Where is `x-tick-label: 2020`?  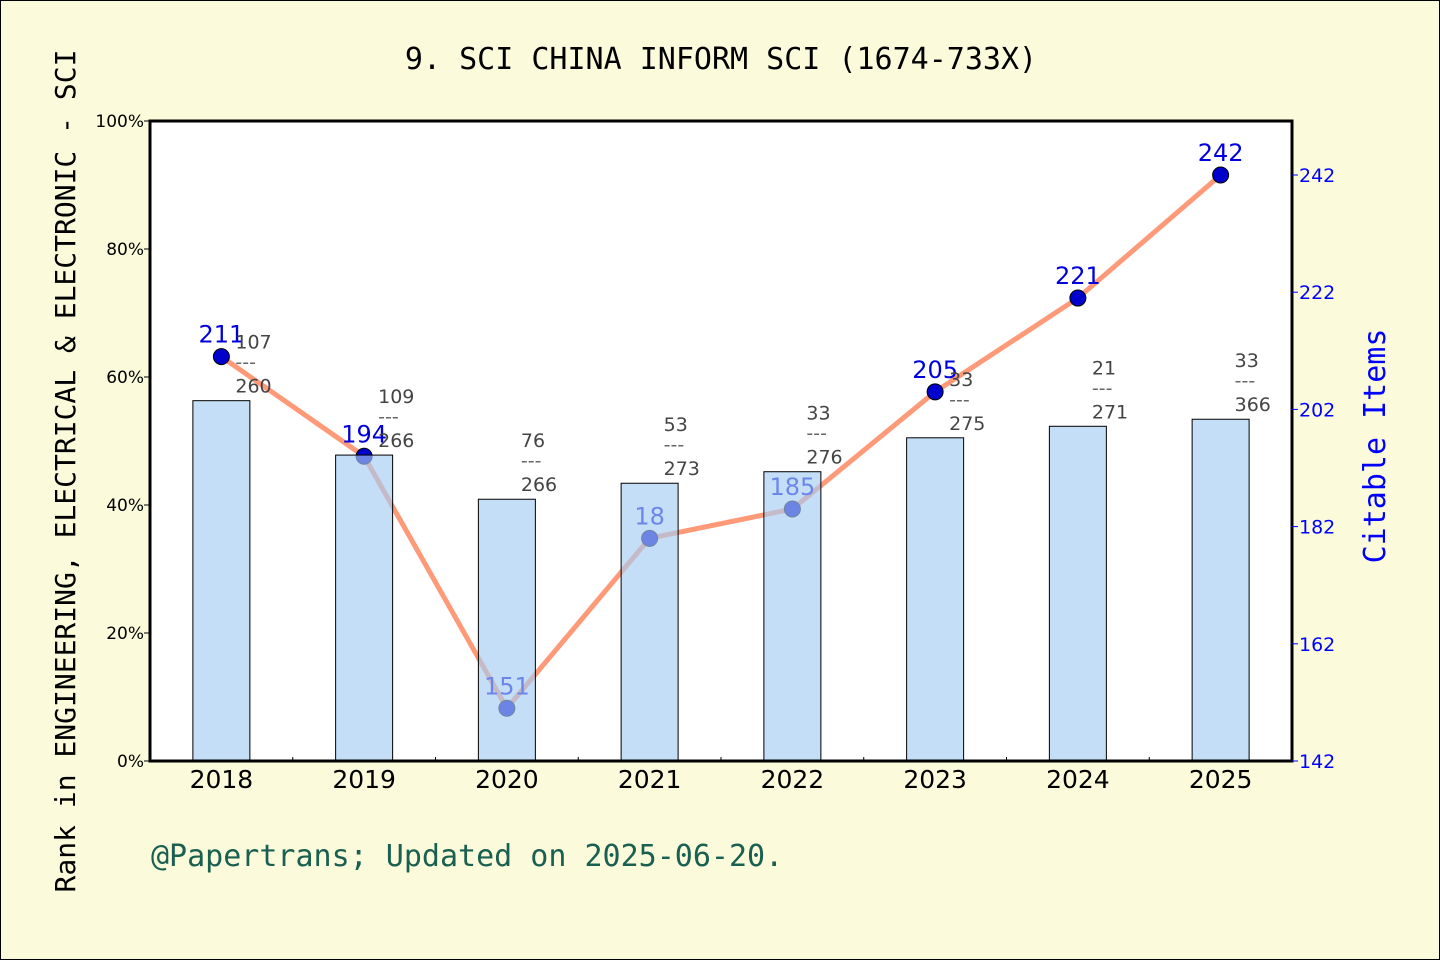 x-tick-label: 2020 is located at coordinates (507, 779).